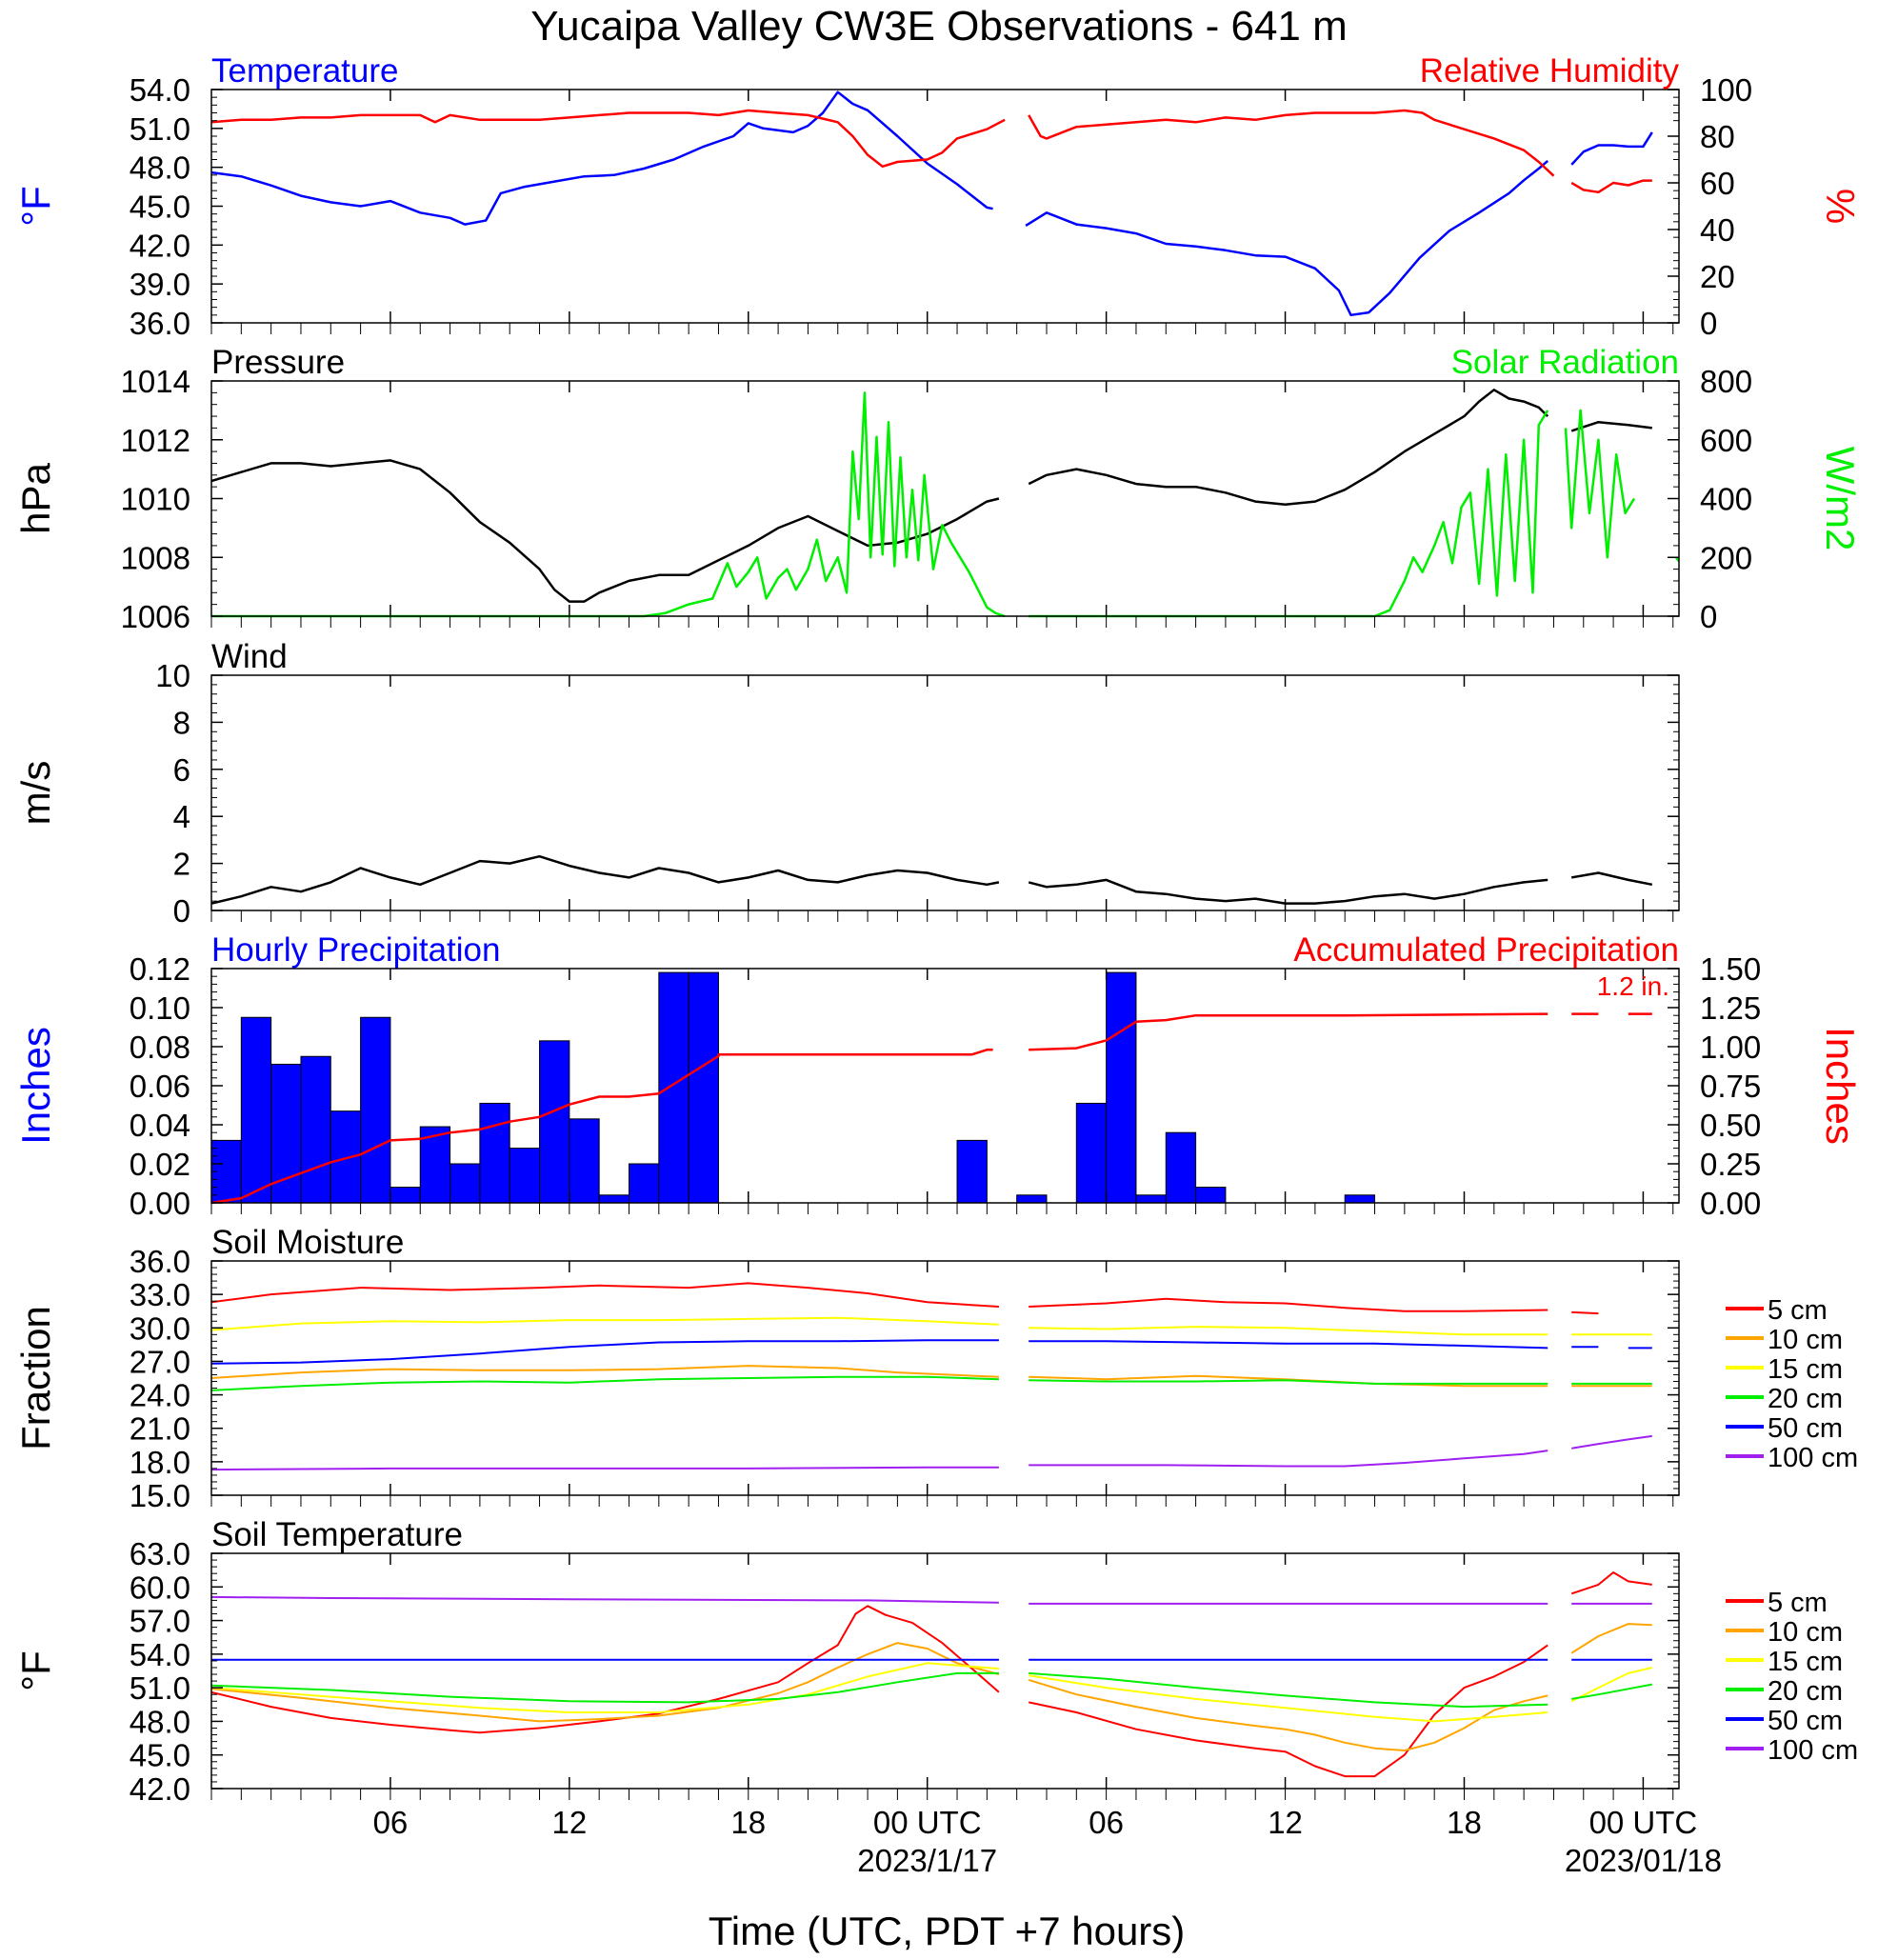  Describe the element at coordinates (160, 1086) in the screenshot. I see `y-tick-label-left: 0.06` at that location.